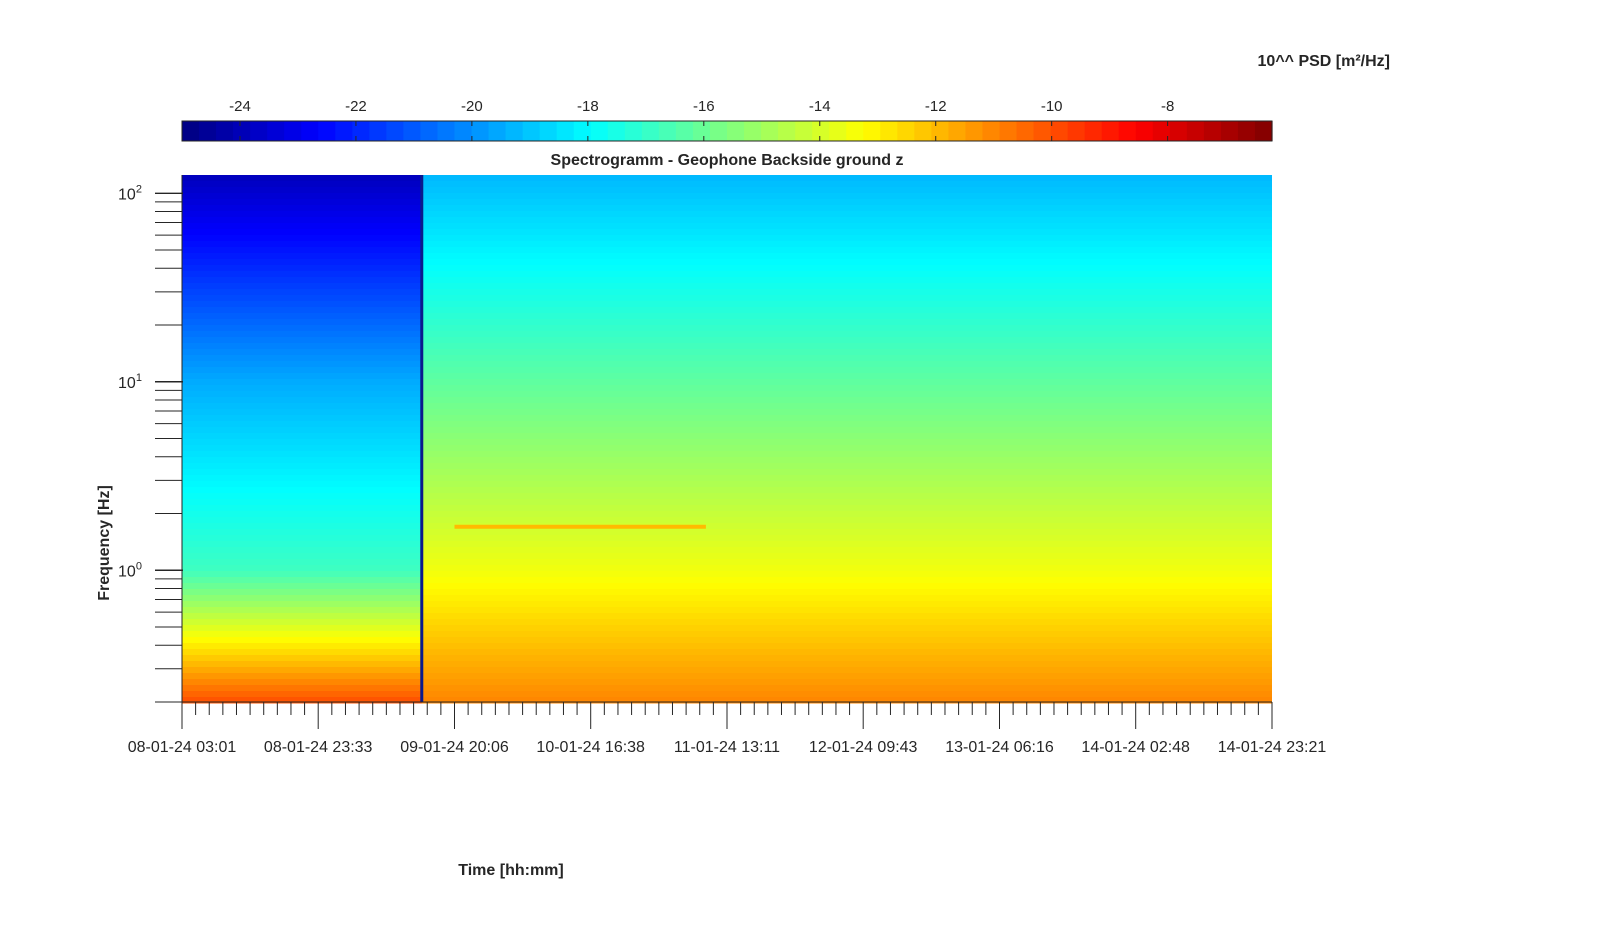  Describe the element at coordinates (182, 747) in the screenshot. I see `x-tick-label: 08-01-24 03:01` at that location.